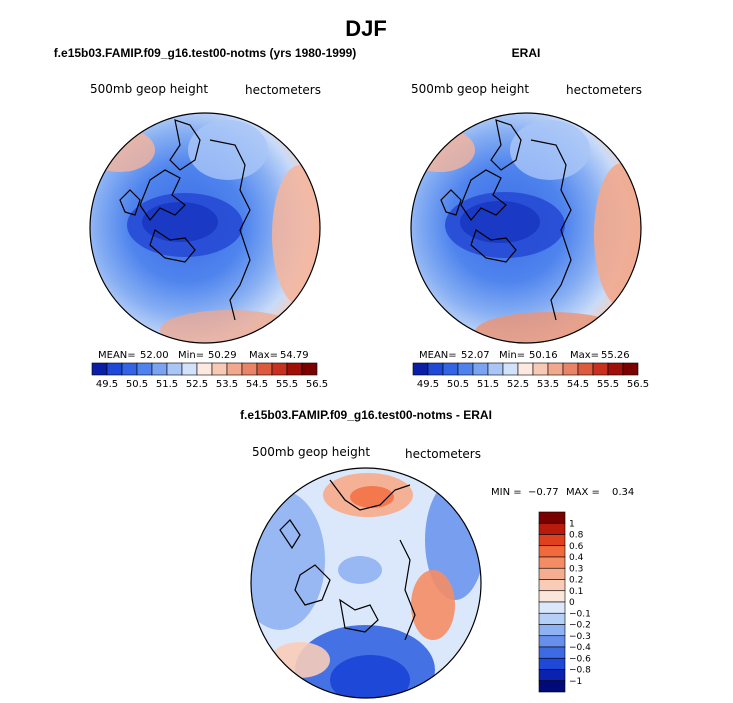 This screenshot has width=733, height=703. I want to click on panel-model-min-label: Min=, so click(191, 355).